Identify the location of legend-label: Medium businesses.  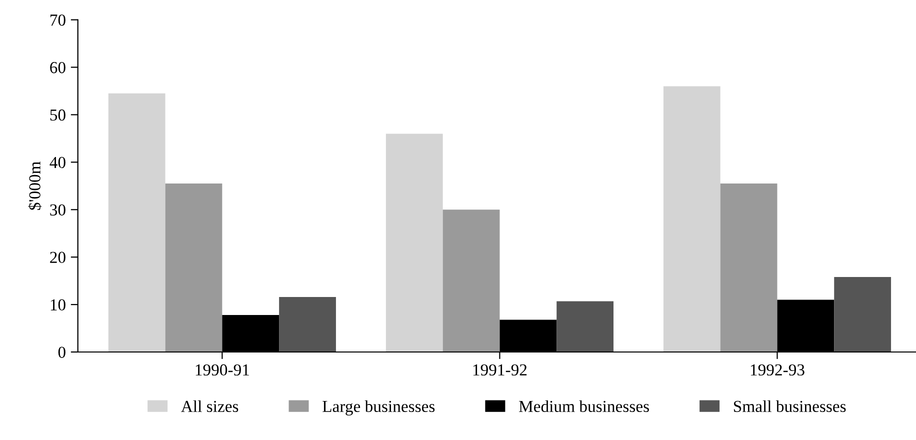
(584, 406).